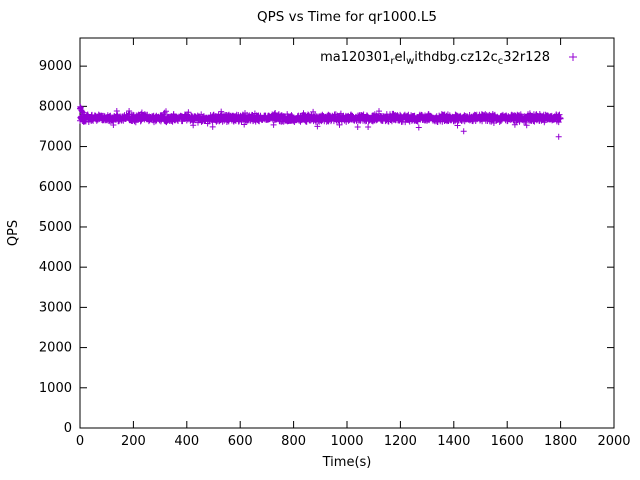  Describe the element at coordinates (347, 17) in the screenshot. I see `chart-title: QPS vs Time for qr1000.L5` at that location.